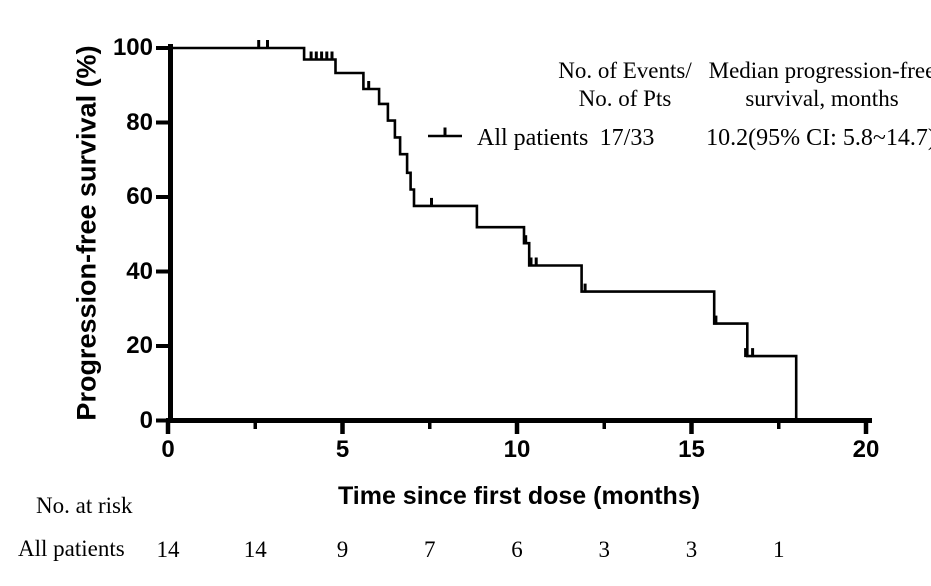 The image size is (931, 586). I want to click on events-column-header-line2: No. of Pts, so click(625, 98).